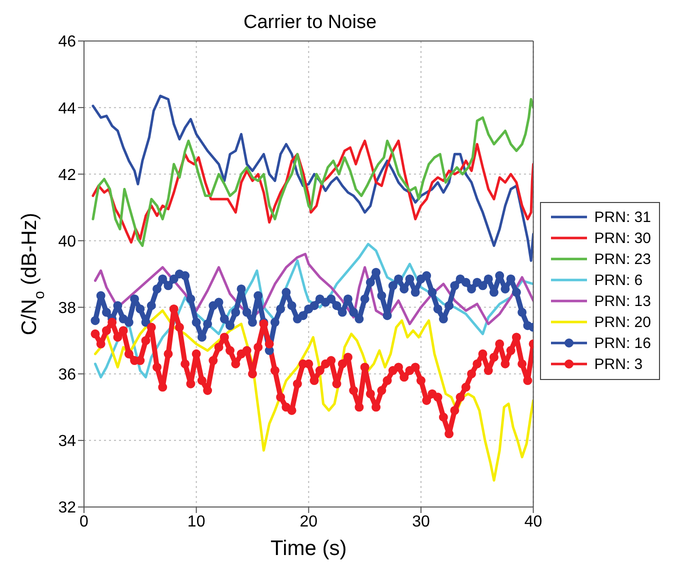 The image size is (677, 580). I want to click on y-tick-label: 46, so click(67, 42).